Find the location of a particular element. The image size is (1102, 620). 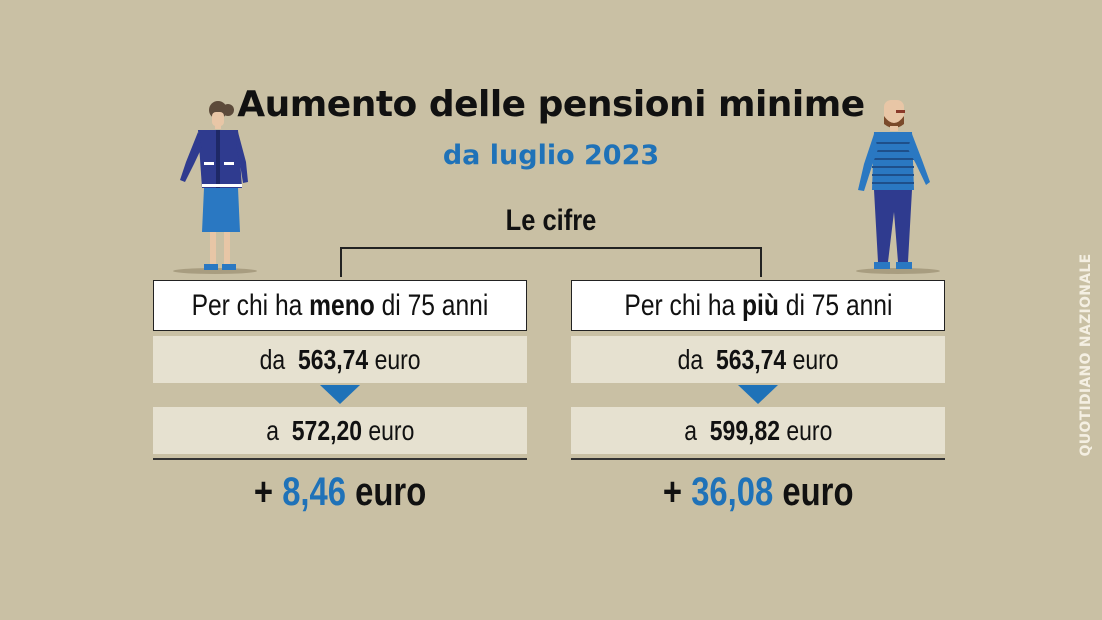

heading-emphasis: più is located at coordinates (760, 305).